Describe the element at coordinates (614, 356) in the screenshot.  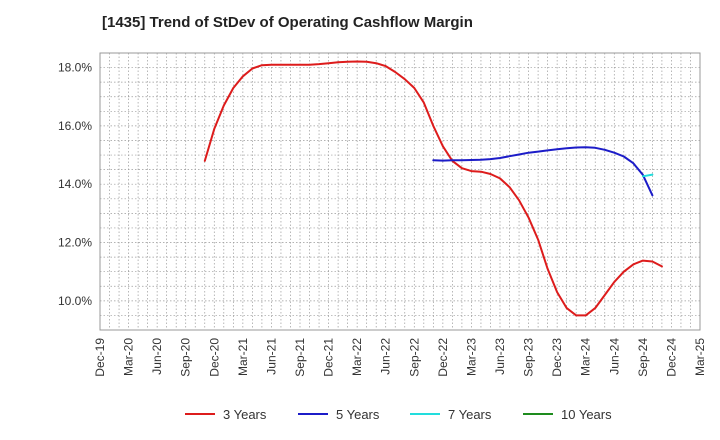
I see `x-tick-label: Jun-24` at that location.